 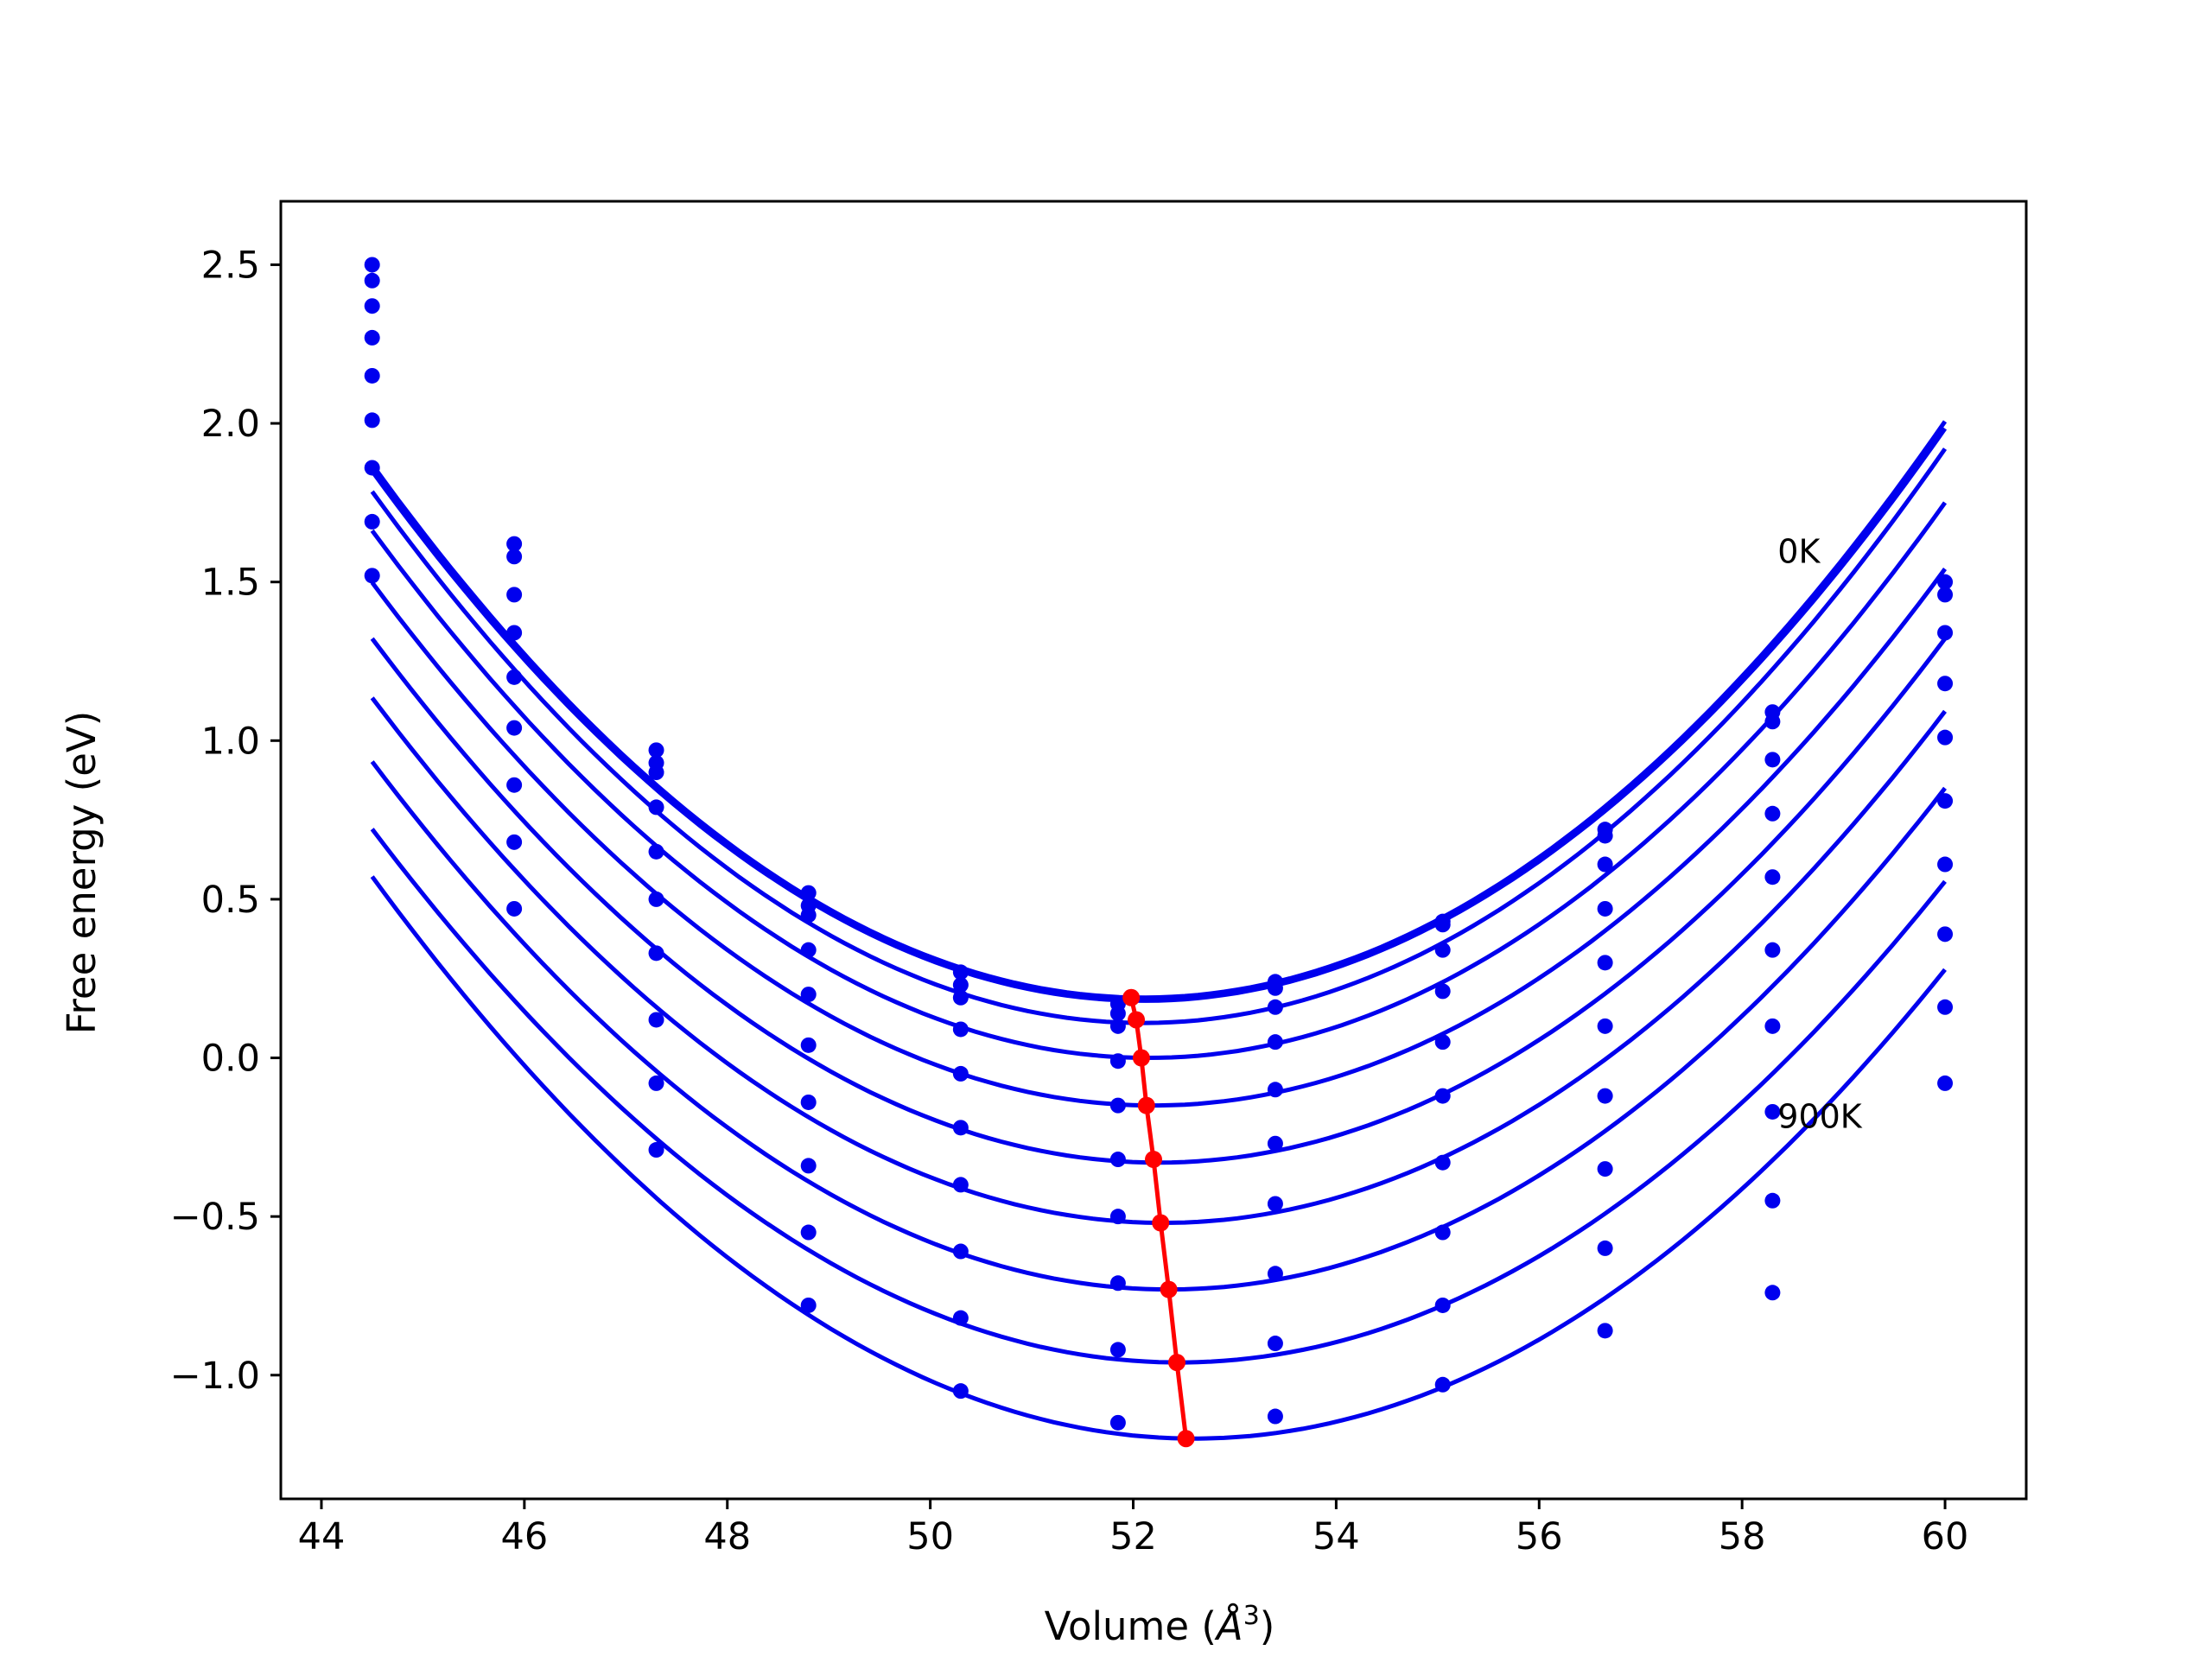 I want to click on curve-annotation: 0K, so click(x=1799, y=552).